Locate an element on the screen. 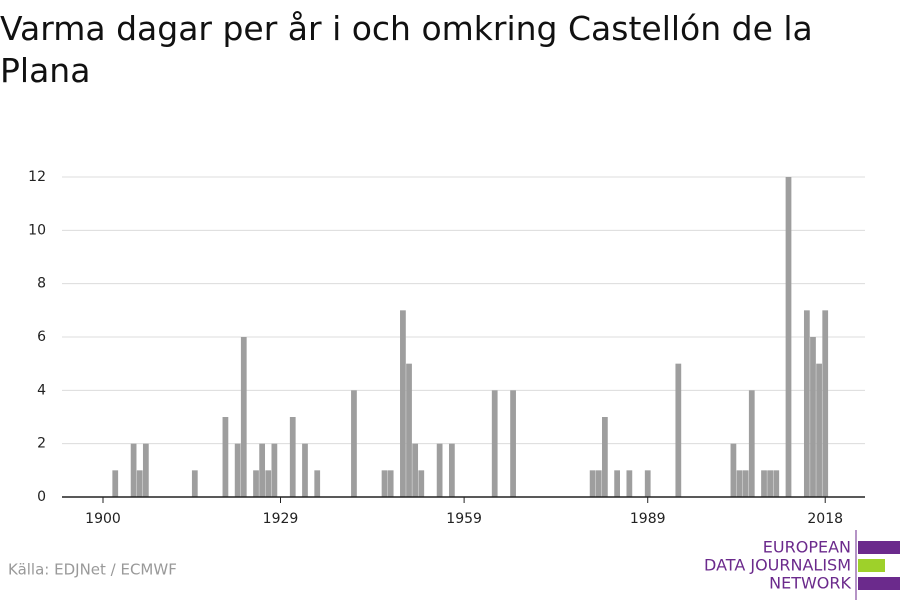 The height and width of the screenshot is (600, 900). source: Källa: EDJNet / ECMWF is located at coordinates (92, 570).